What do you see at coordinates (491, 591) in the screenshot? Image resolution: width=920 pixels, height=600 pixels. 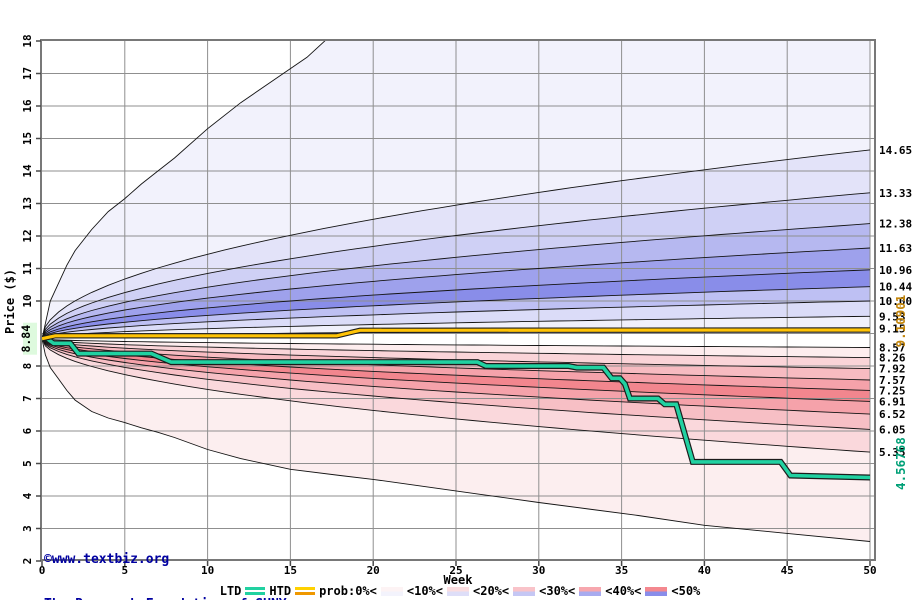 I see `legend-label-4: <20%<` at bounding box center [491, 591].